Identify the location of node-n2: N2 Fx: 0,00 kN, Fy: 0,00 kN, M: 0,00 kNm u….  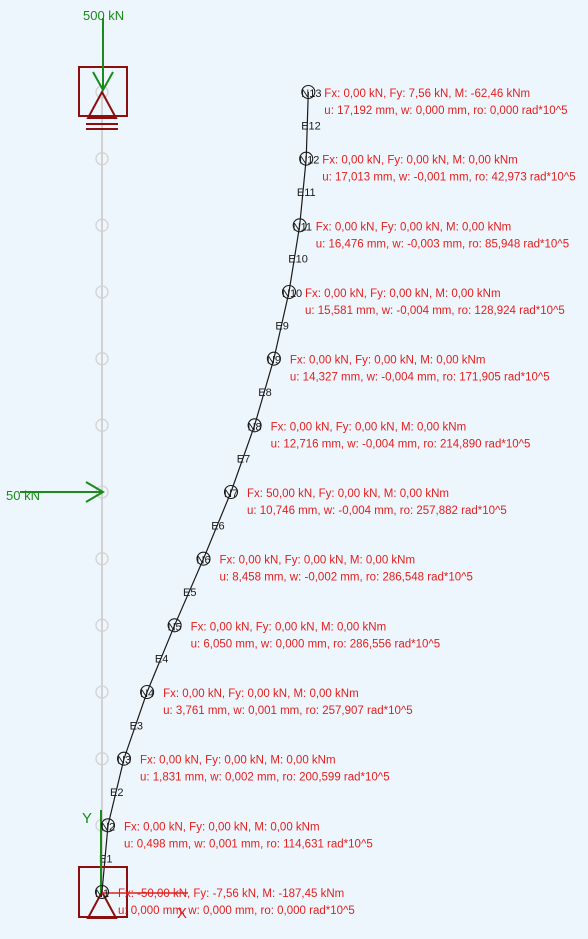
(236, 834).